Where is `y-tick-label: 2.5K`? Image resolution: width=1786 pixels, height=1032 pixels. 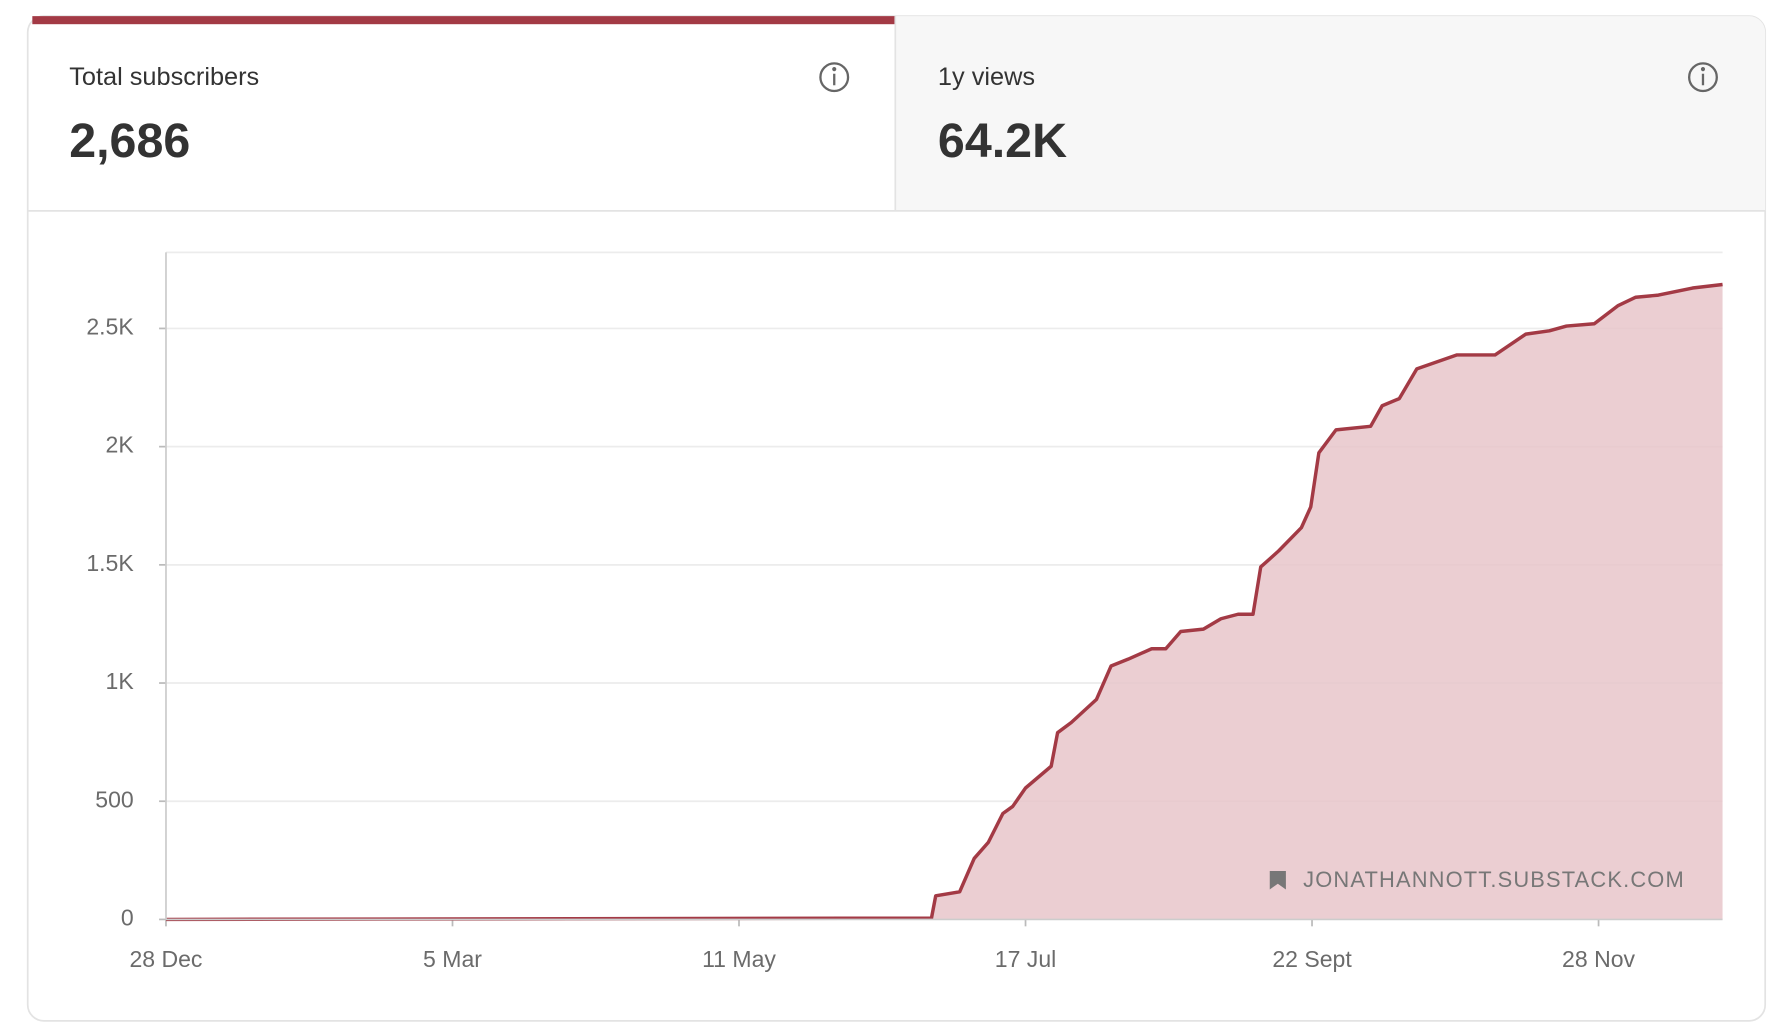 y-tick-label: 2.5K is located at coordinates (110, 327).